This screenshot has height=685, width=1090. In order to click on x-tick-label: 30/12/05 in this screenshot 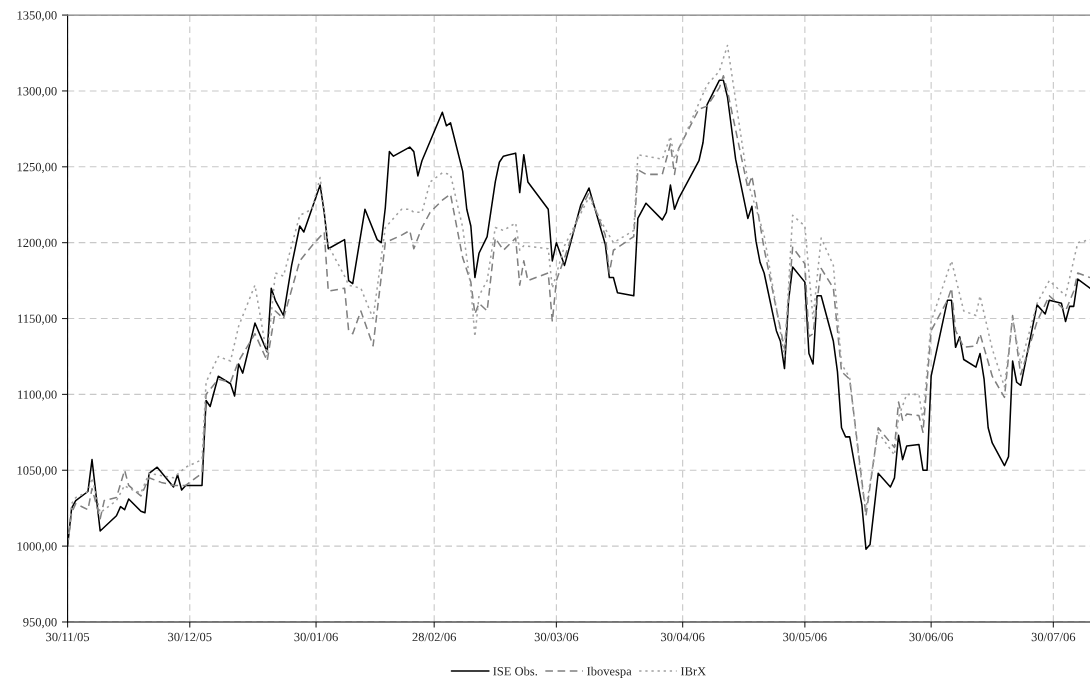, I will do `click(190, 637)`.